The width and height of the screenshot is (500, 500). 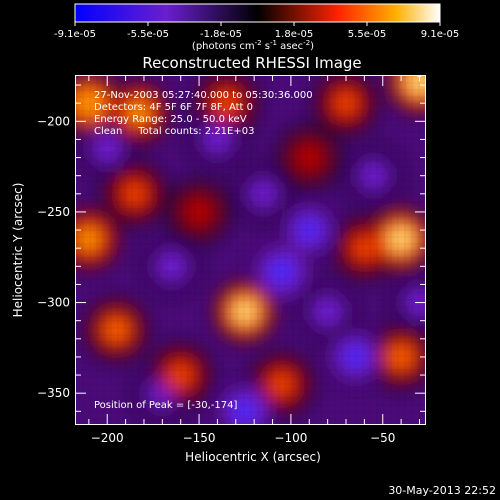 What do you see at coordinates (203, 95) in the screenshot?
I see `time-range-annotation: 27-Nov-2003 05:27:40.000 to 05:30:36.000` at bounding box center [203, 95].